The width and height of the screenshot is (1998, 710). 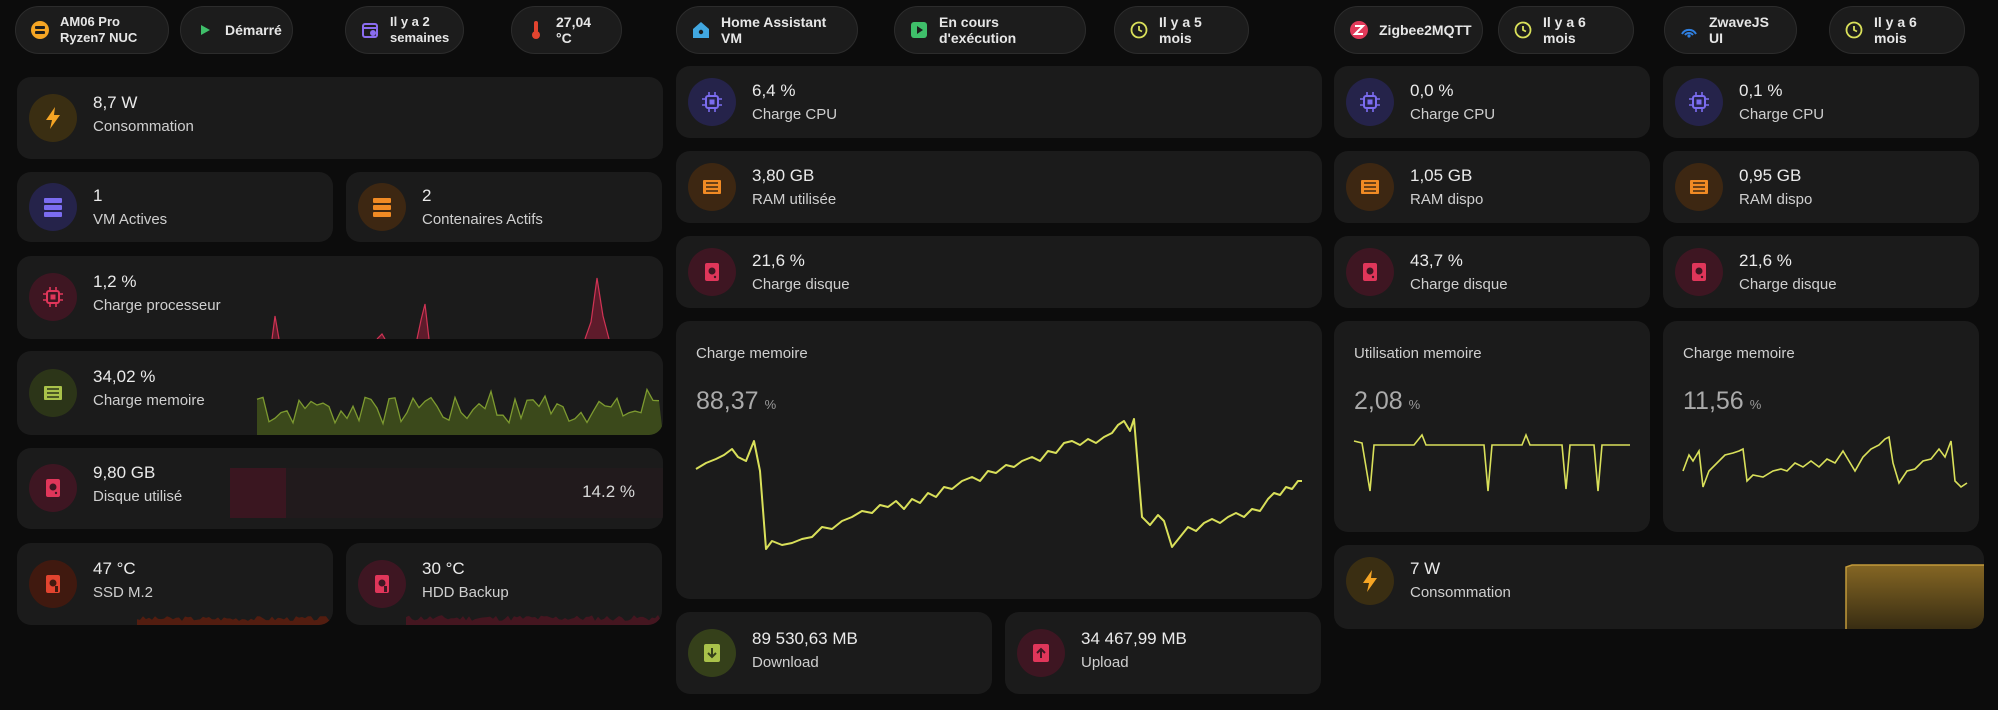 I want to click on zigbee-icon, so click(x=1359, y=30).